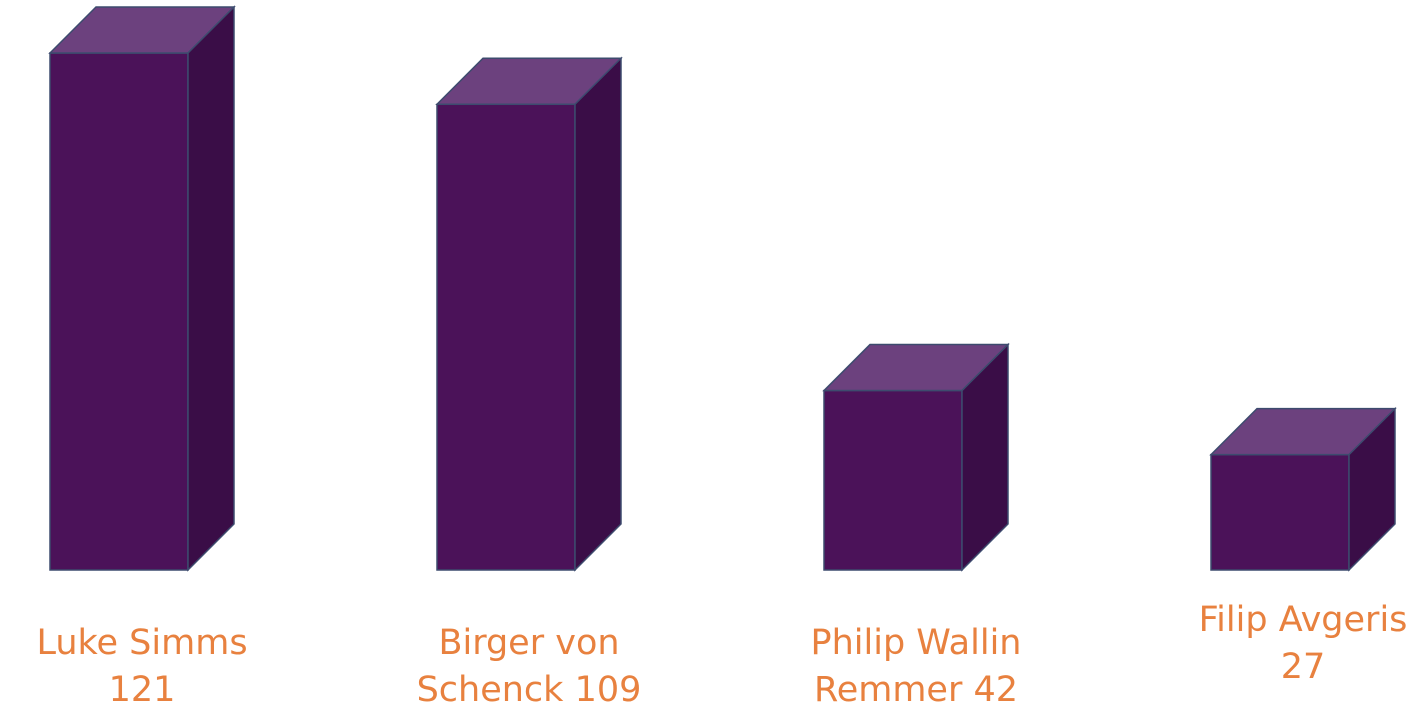  Describe the element at coordinates (142, 667) in the screenshot. I see `category-label: Luke Simms 121` at that location.